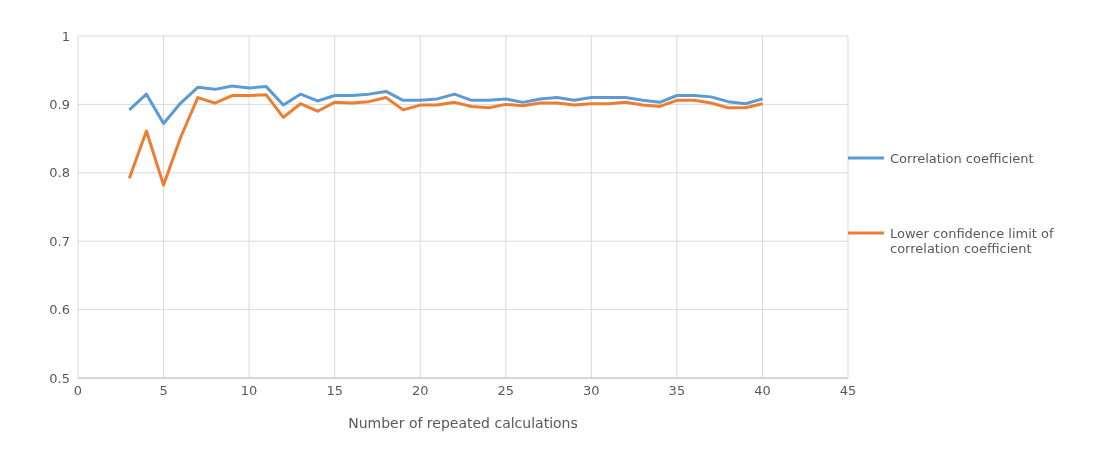  What do you see at coordinates (59, 310) in the screenshot?
I see `y-tick-label: 0.6` at bounding box center [59, 310].